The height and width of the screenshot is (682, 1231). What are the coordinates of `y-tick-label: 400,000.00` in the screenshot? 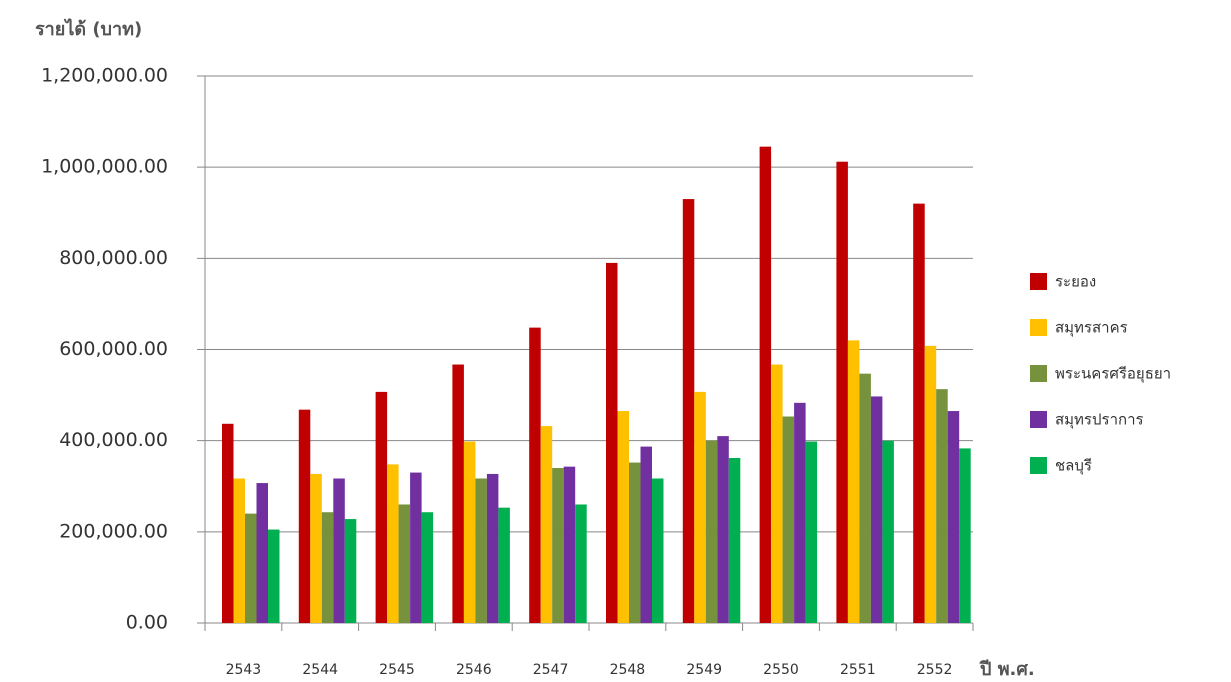 It's located at (113, 440).